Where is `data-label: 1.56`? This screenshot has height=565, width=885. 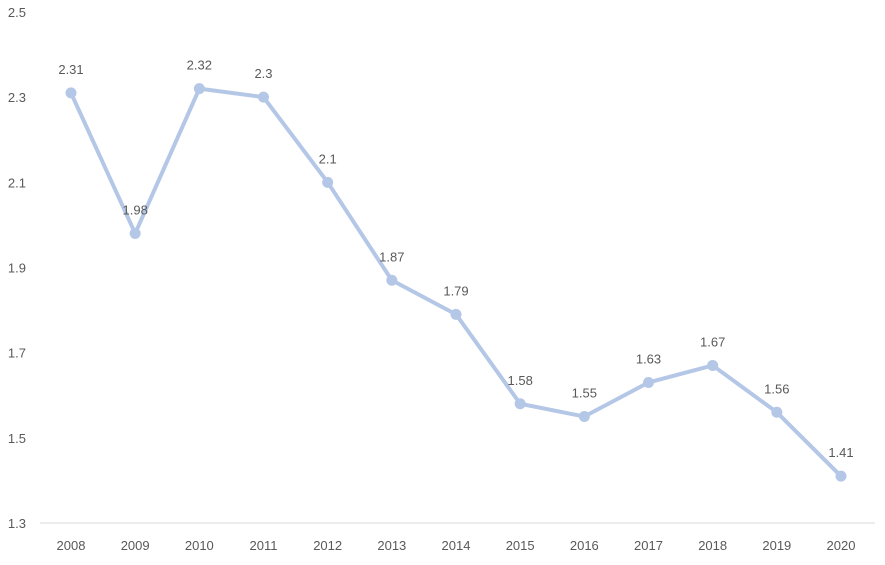 data-label: 1.56 is located at coordinates (776, 388).